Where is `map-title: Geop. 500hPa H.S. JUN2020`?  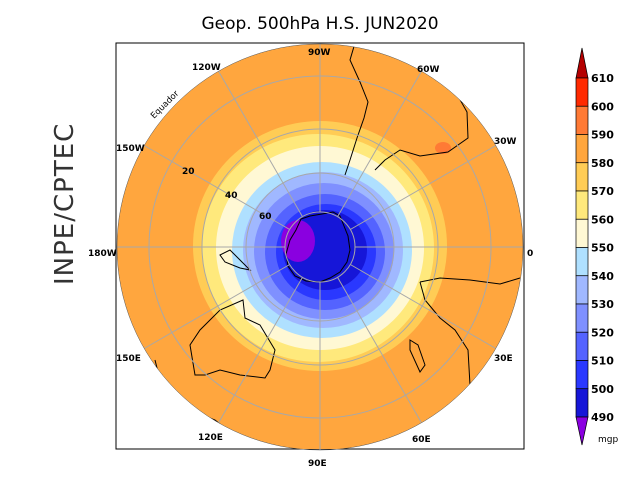 map-title: Geop. 500hPa H.S. JUN2020 is located at coordinates (320, 24).